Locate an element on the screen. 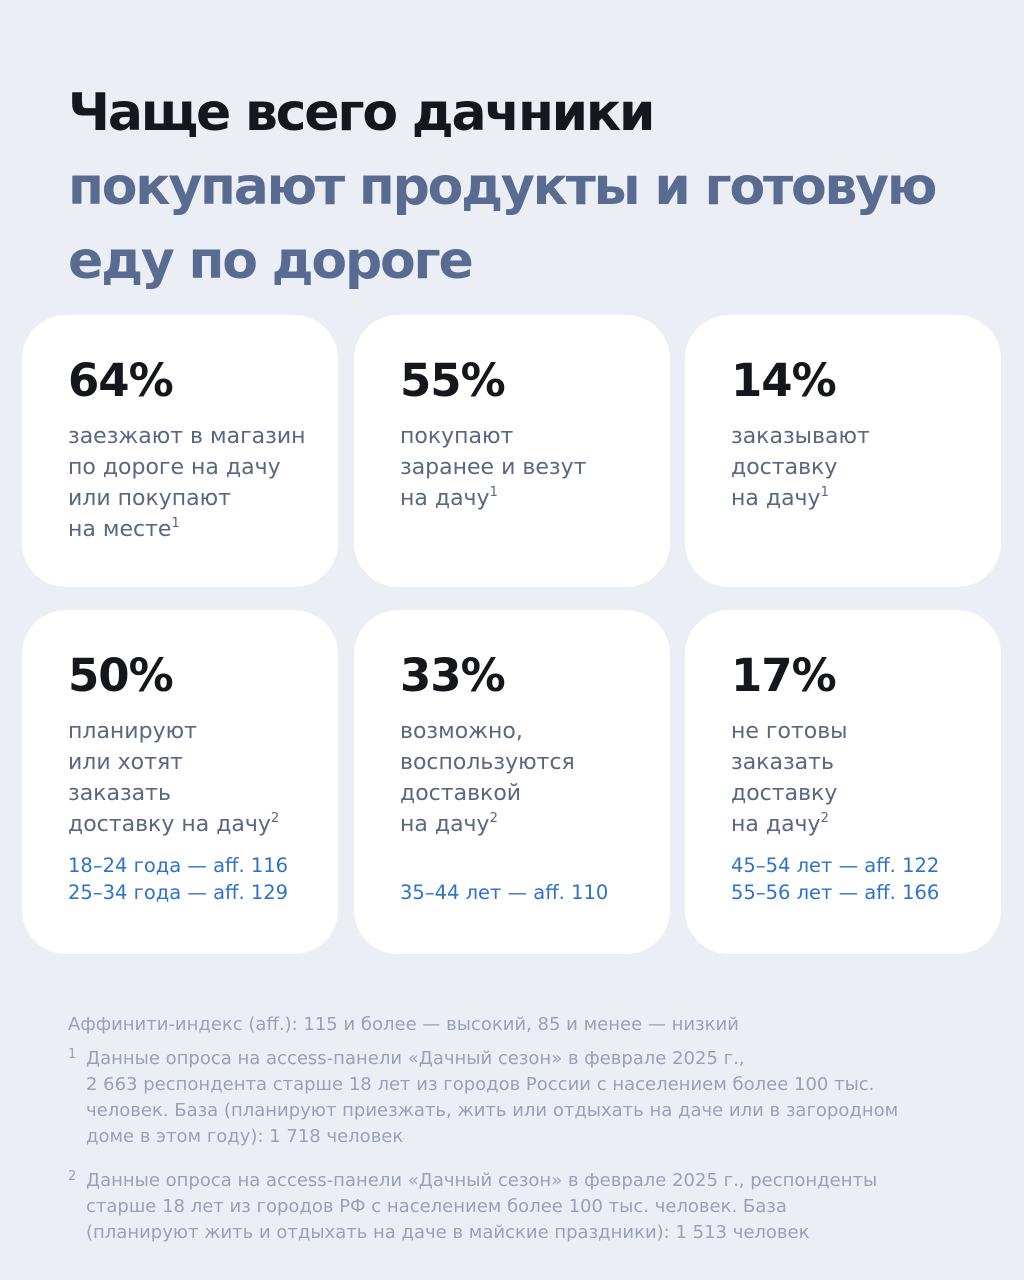  affinity-item: 25–34 года — aff. 129 is located at coordinates (178, 892).